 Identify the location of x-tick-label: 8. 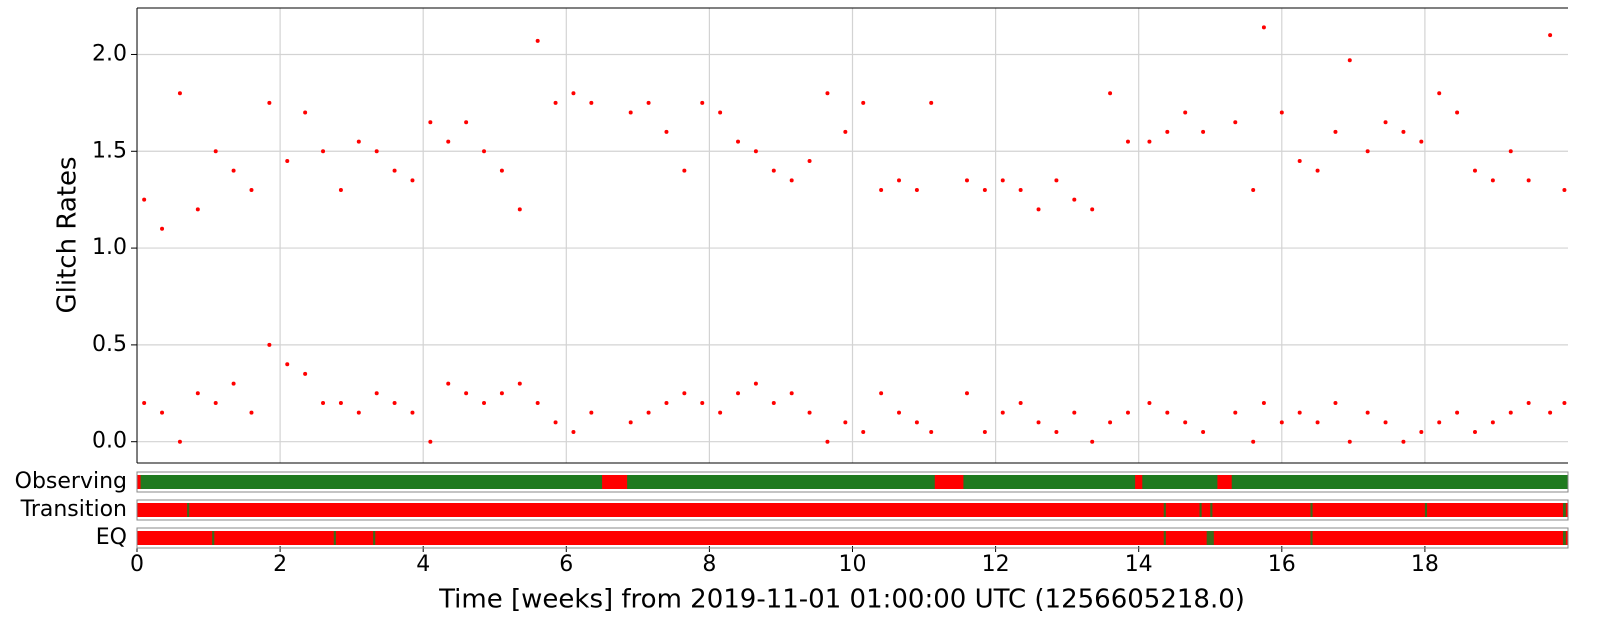
(709, 564).